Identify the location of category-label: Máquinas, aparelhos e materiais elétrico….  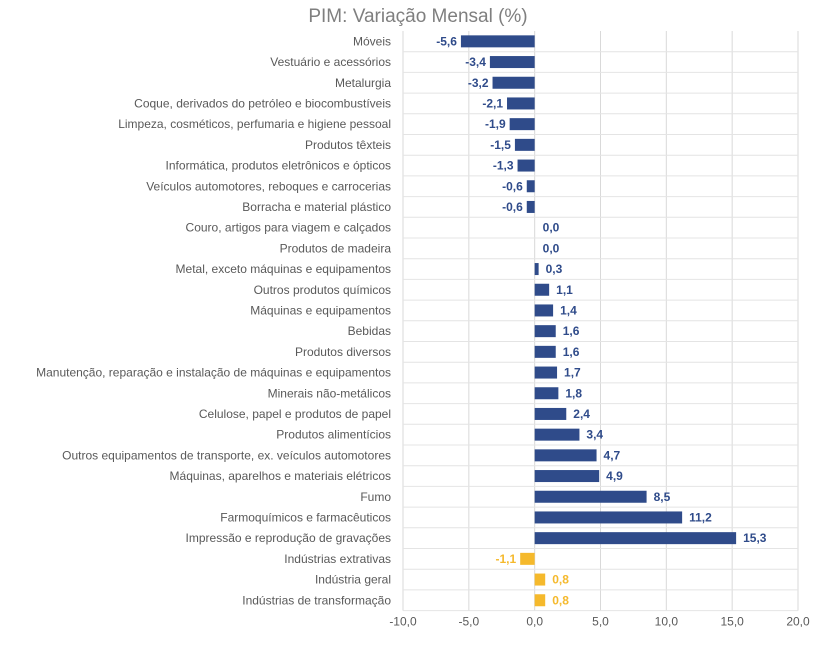
(280, 476).